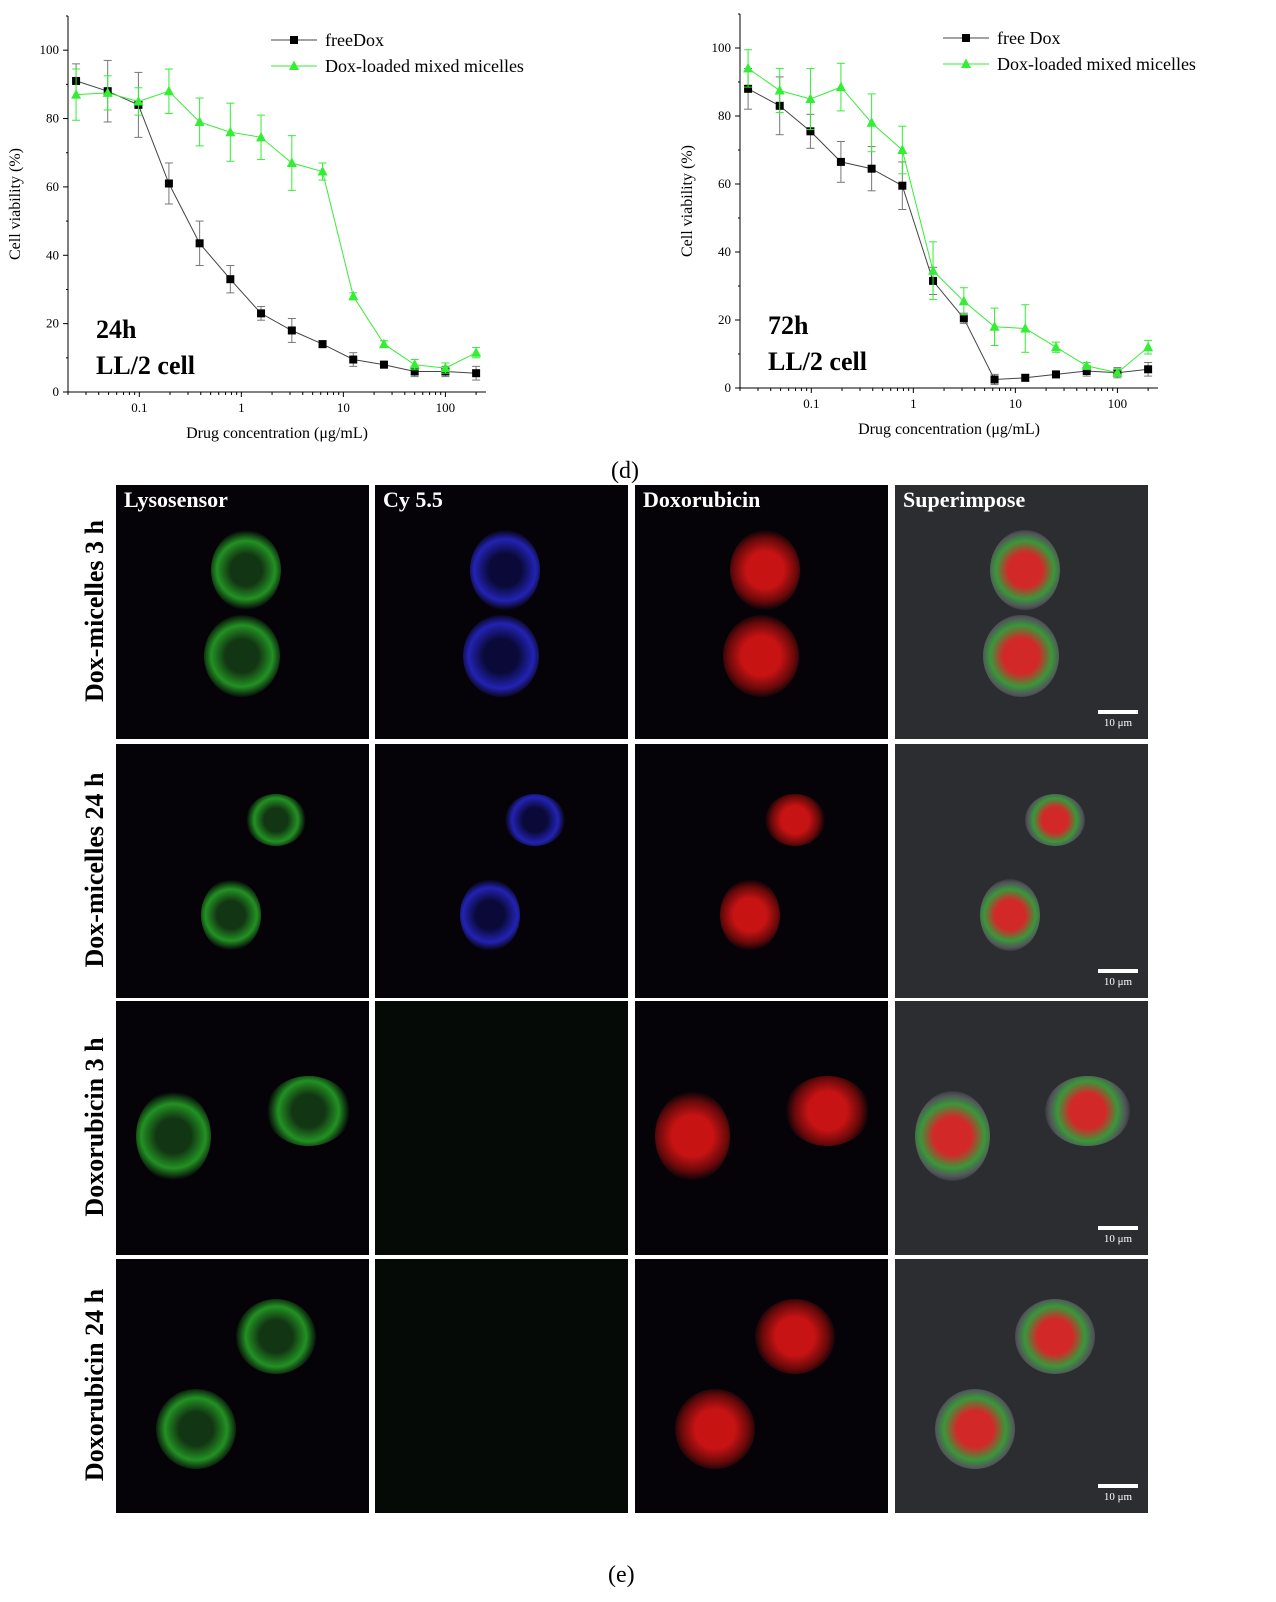 Image resolution: width=1276 pixels, height=1602 pixels. Describe the element at coordinates (817, 361) in the screenshot. I see `chart-annotation: LL/2 cell` at that location.